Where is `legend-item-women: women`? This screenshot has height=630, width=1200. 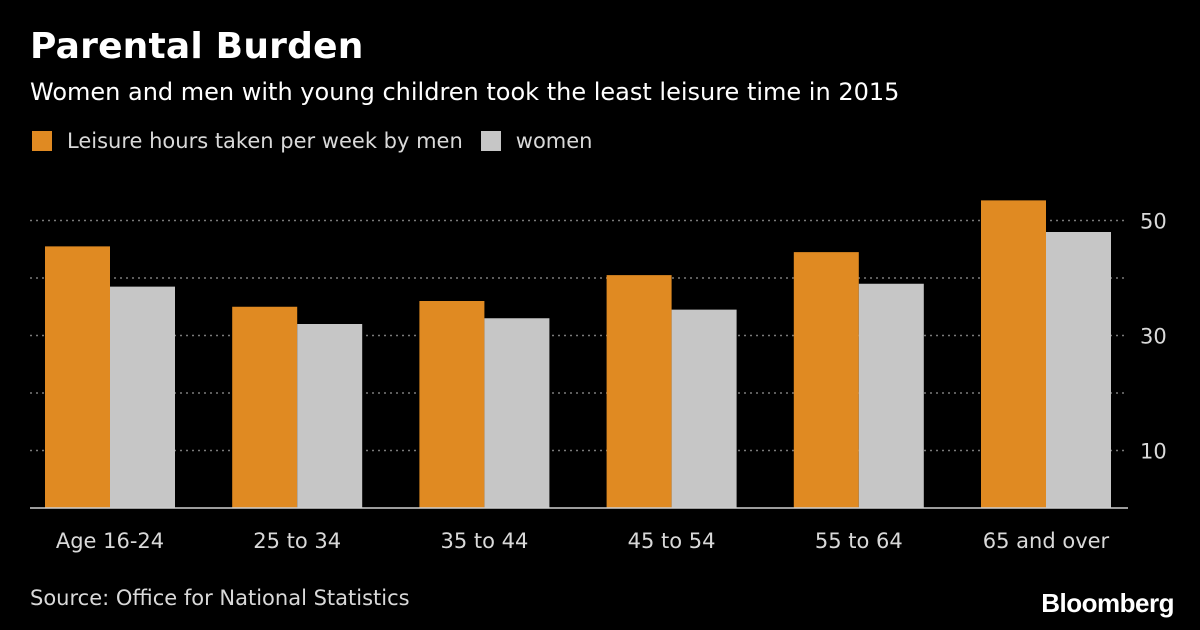 legend-item-women: women is located at coordinates (536, 141).